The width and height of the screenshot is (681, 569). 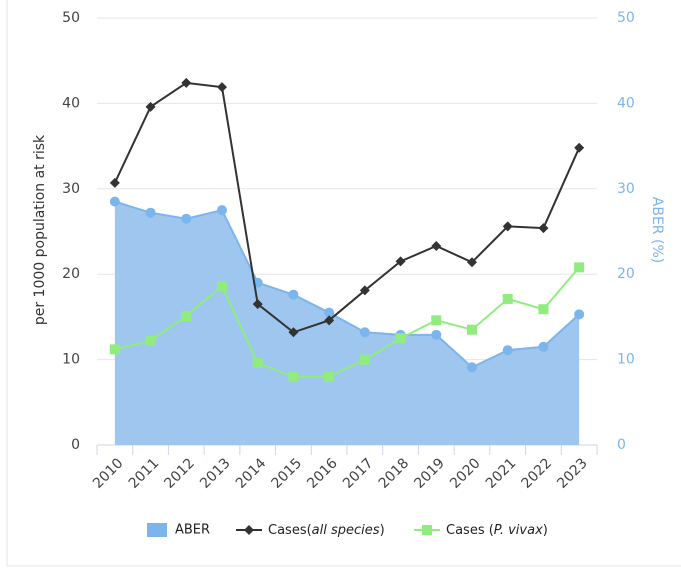 What do you see at coordinates (626, 274) in the screenshot?
I see `y2-tick-label: 20` at bounding box center [626, 274].